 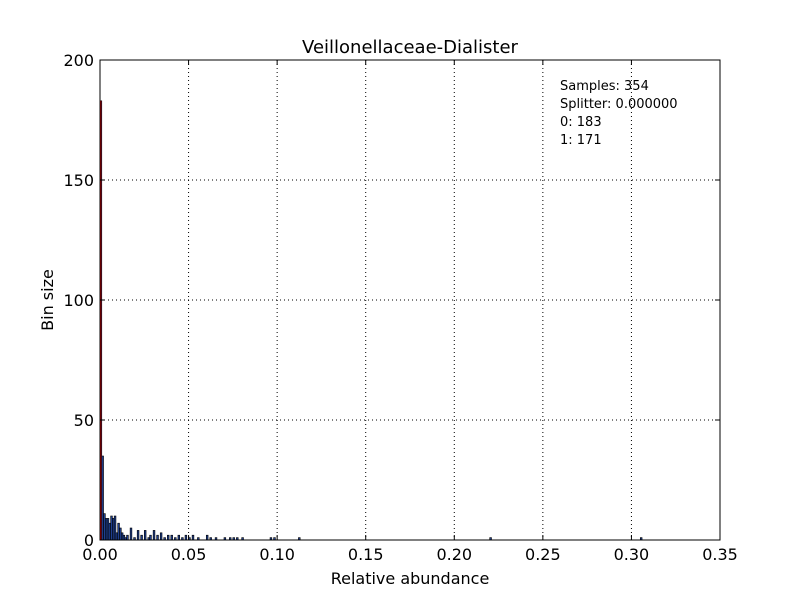 I want to click on x-tick-label: 0.25, so click(x=543, y=554).